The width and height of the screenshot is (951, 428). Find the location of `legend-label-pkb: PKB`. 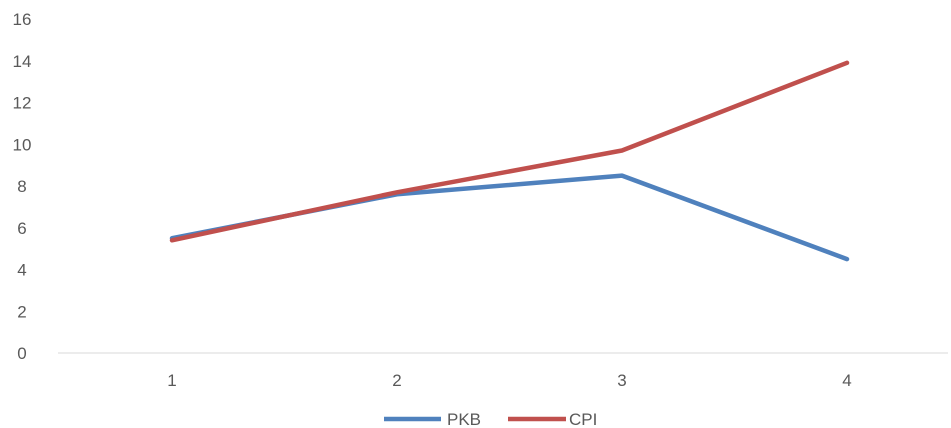

legend-label-pkb: PKB is located at coordinates (464, 419).